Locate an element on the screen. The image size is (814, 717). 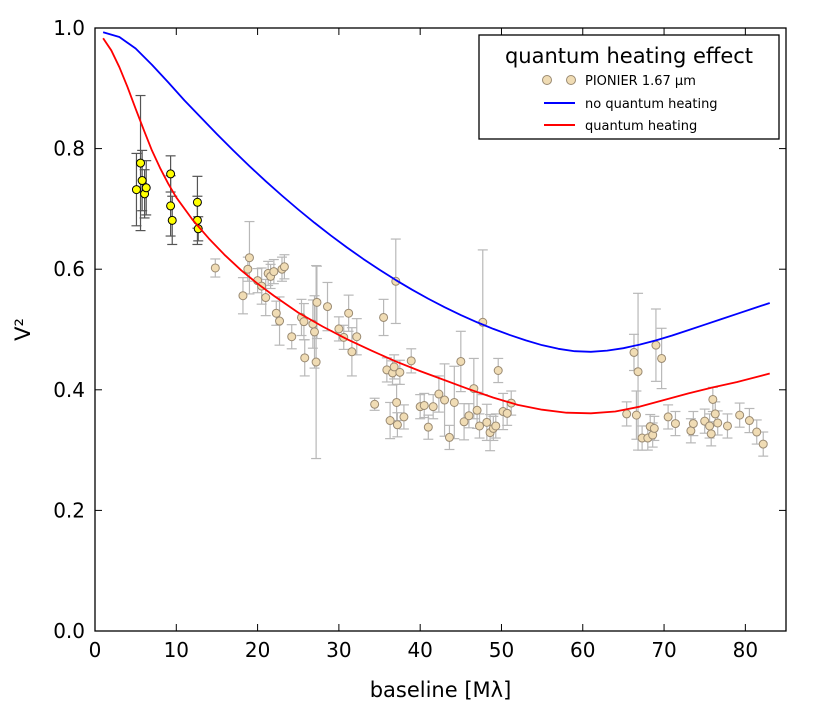
x-tick-label: 40 is located at coordinates (419, 650).